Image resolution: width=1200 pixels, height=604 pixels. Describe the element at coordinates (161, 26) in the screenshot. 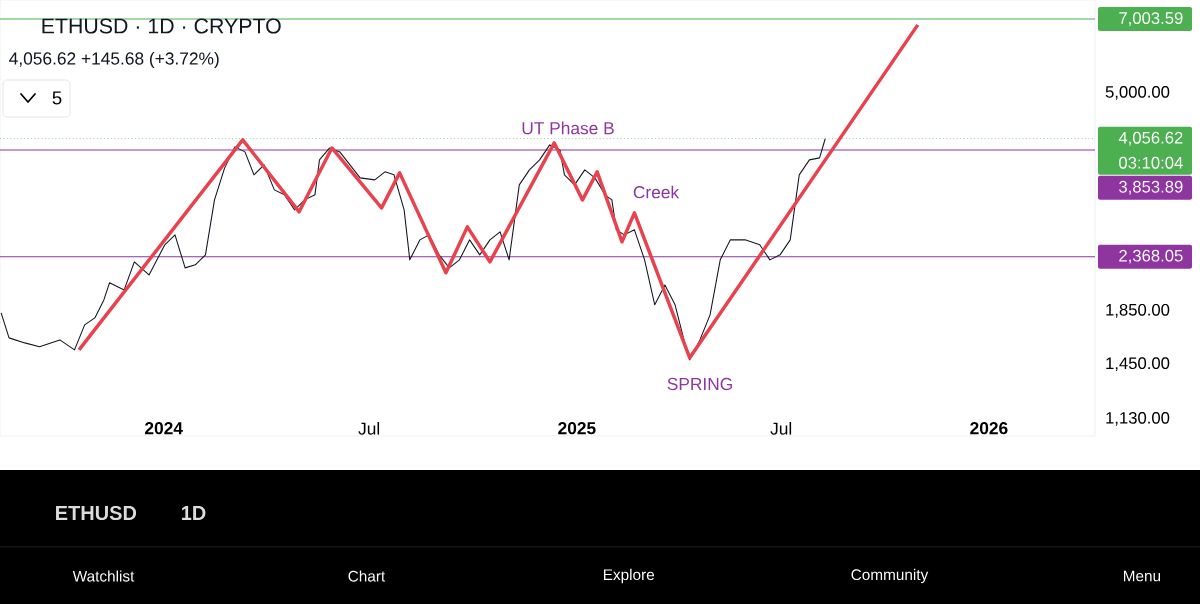

I see `text: ETHUSD · 1D · CRYPTO` at that location.